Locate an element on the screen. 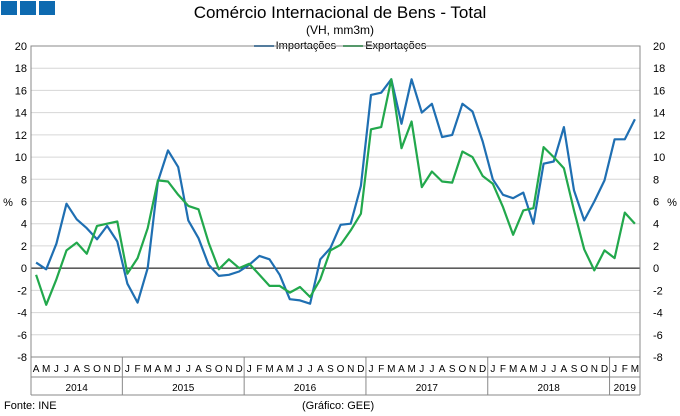 The height and width of the screenshot is (416, 680). y-tick-label-right: 2 is located at coordinates (656, 247).